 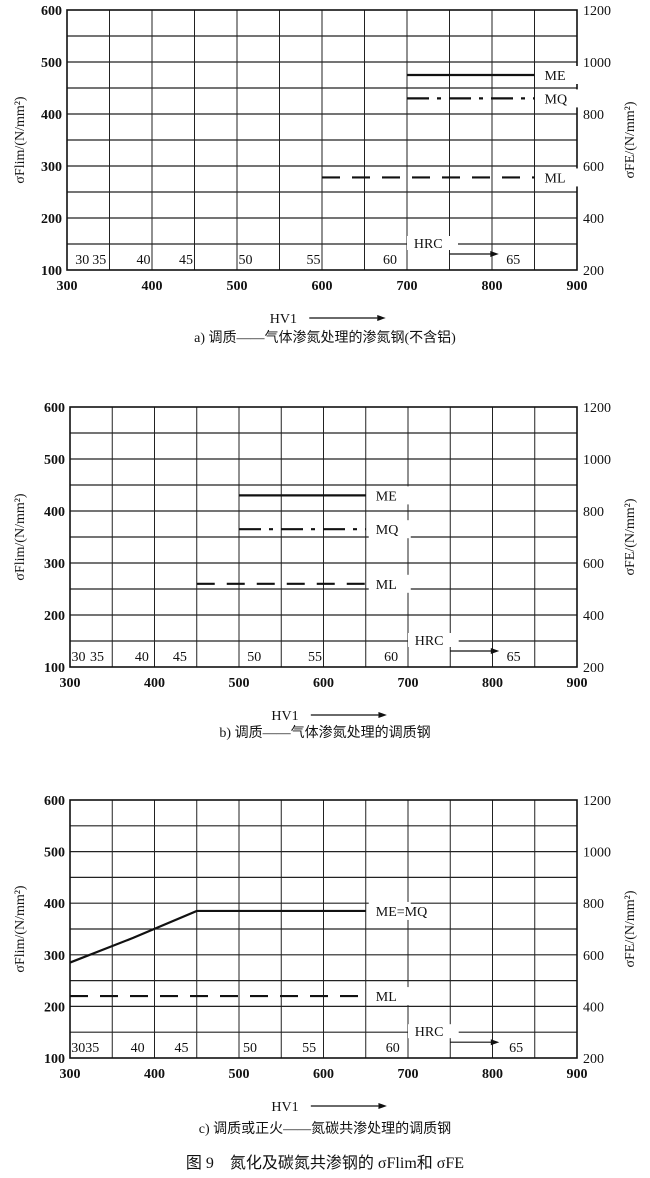 What do you see at coordinates (401, 912) in the screenshot?
I see `series-label: ME=MQ` at bounding box center [401, 912].